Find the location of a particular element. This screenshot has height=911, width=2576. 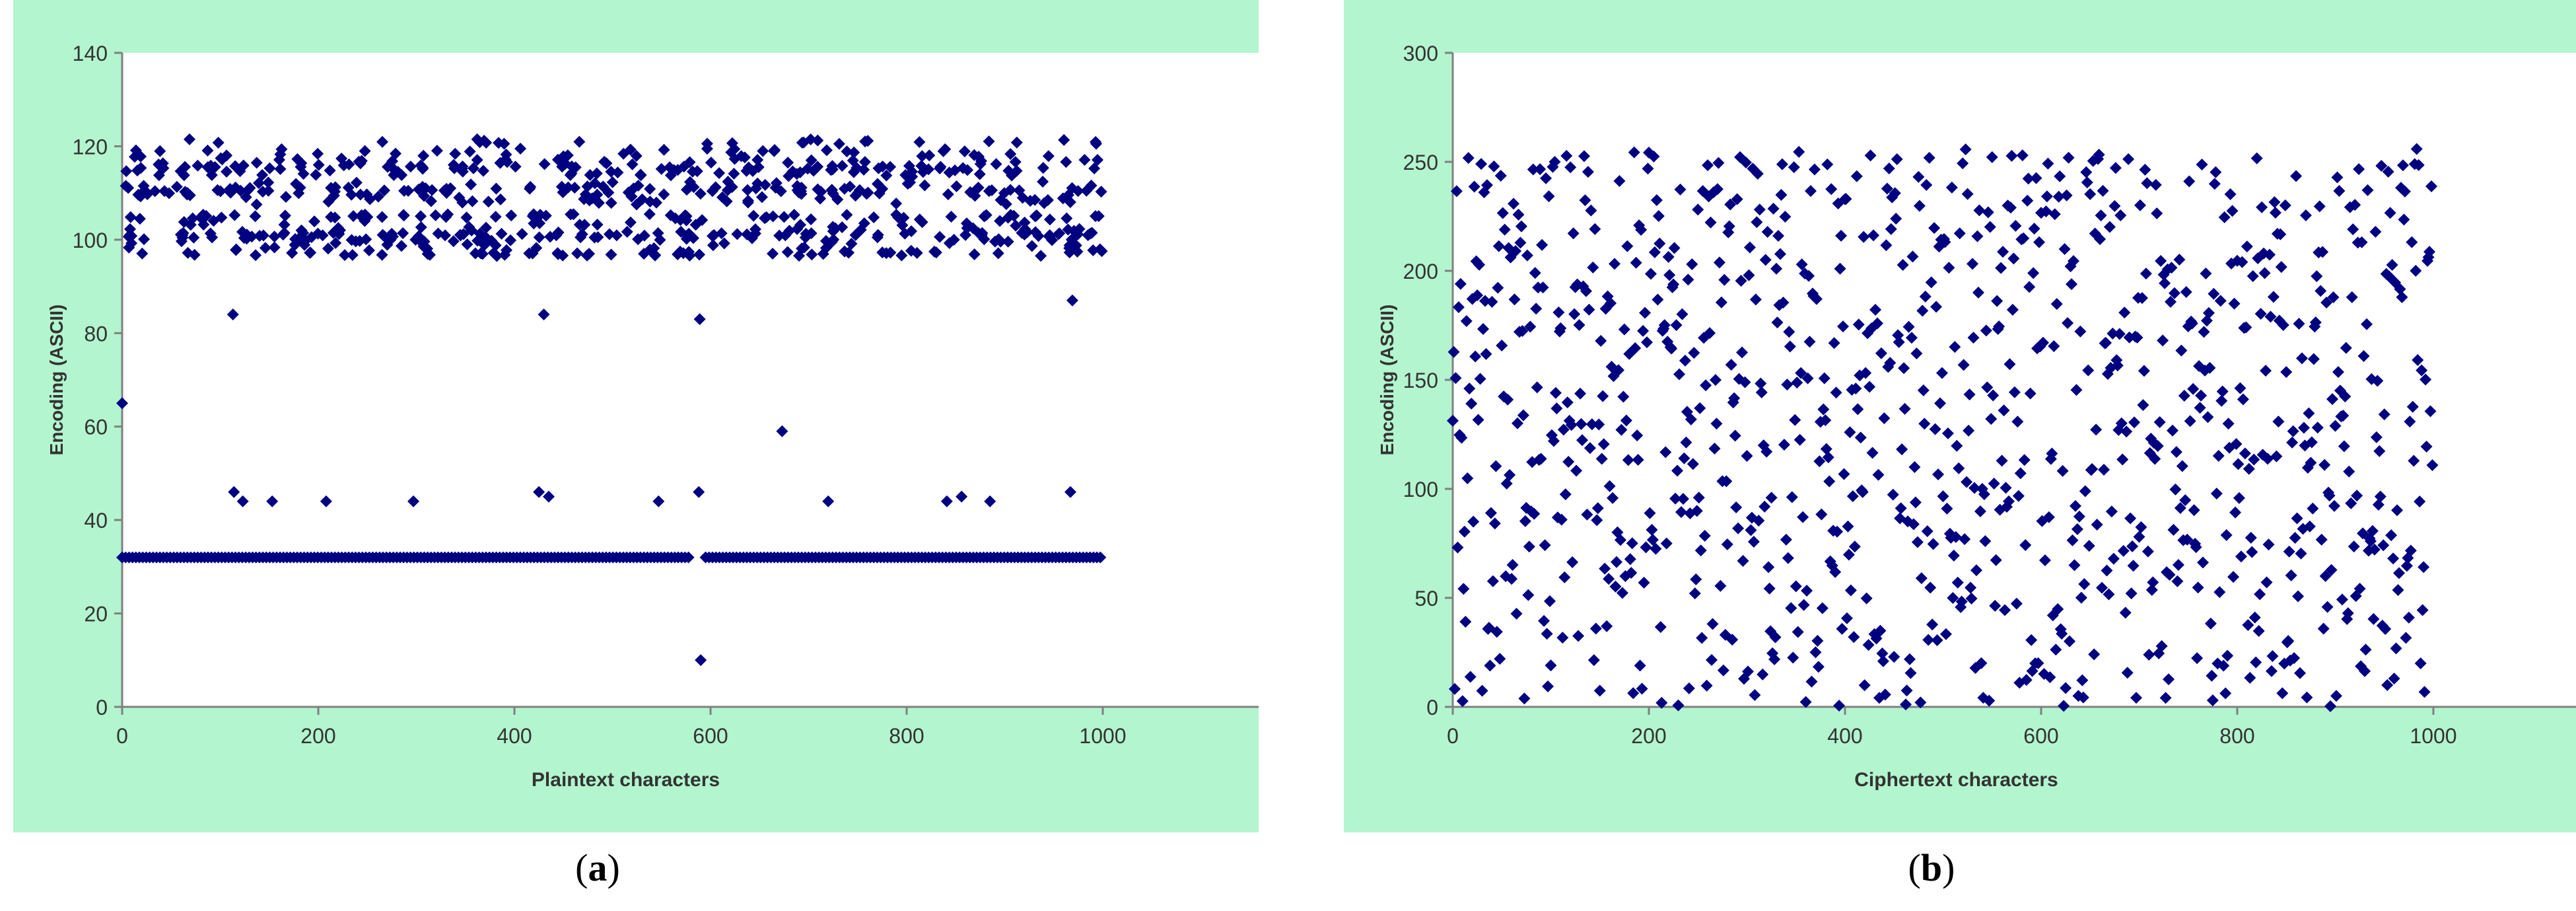

y-tick-label: 0 is located at coordinates (1432, 707).